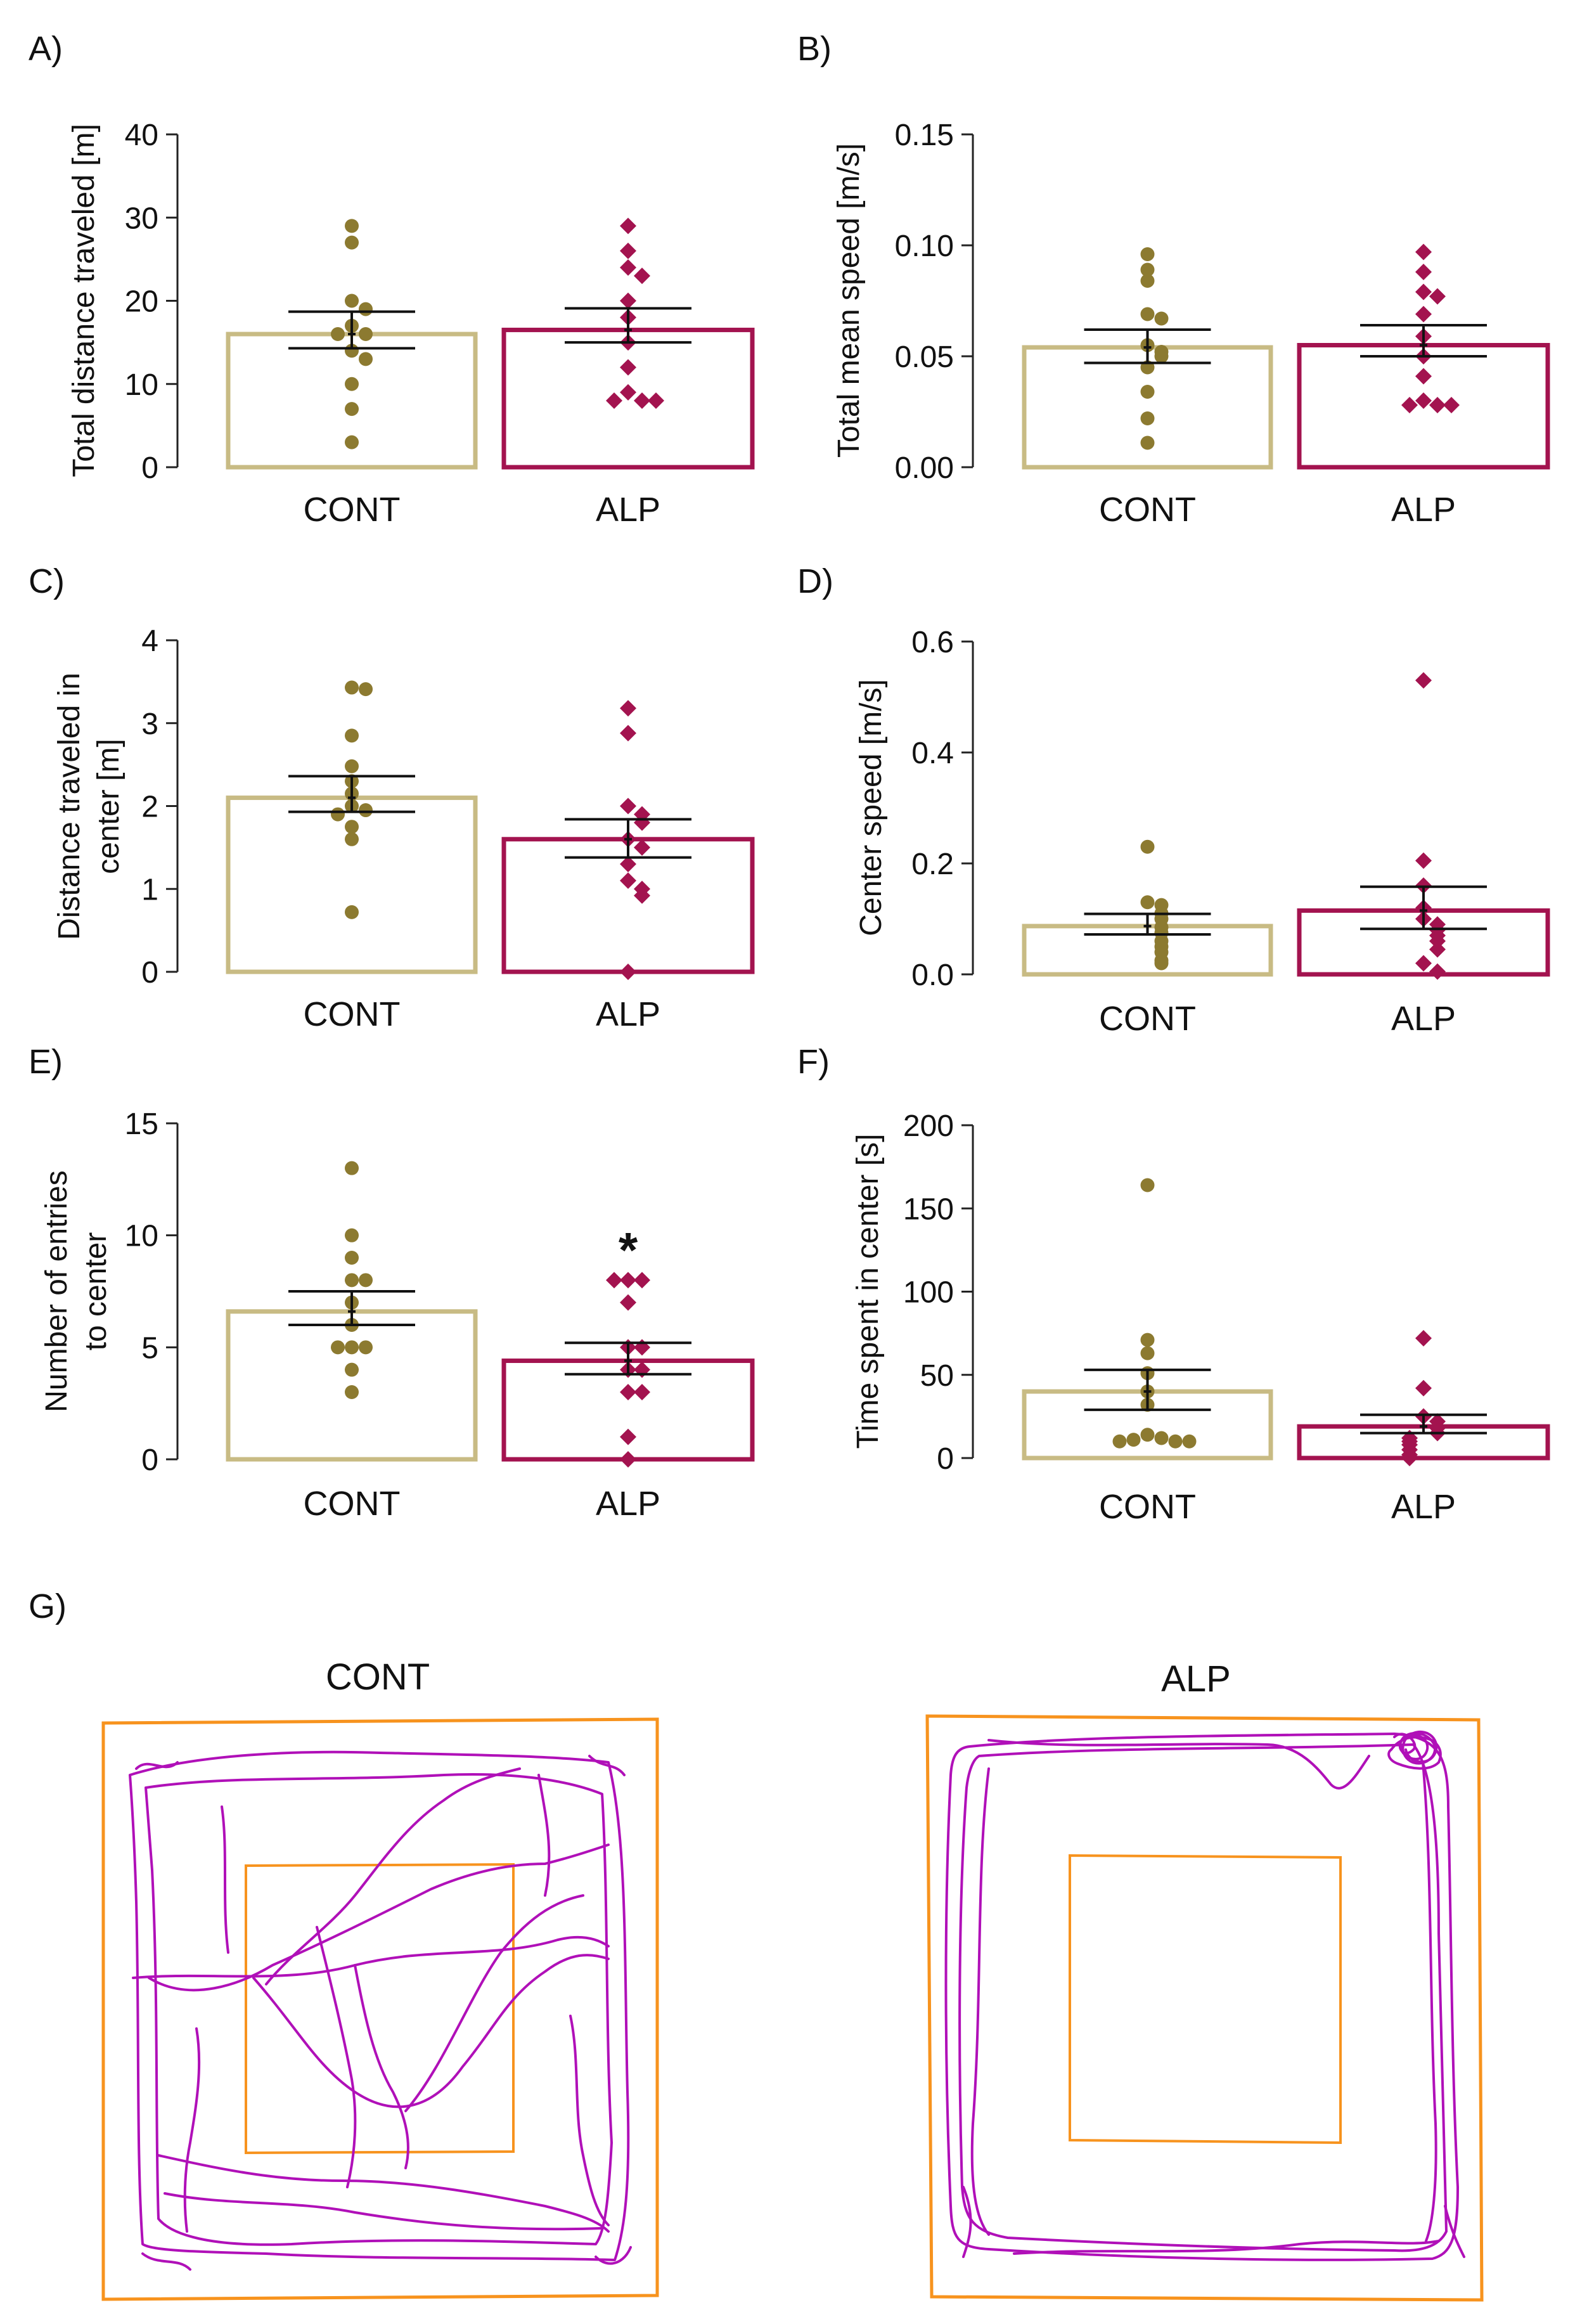 This screenshot has height=2324, width=1594. Describe the element at coordinates (924, 246) in the screenshot. I see `y-tick-label: 0.10` at that location.